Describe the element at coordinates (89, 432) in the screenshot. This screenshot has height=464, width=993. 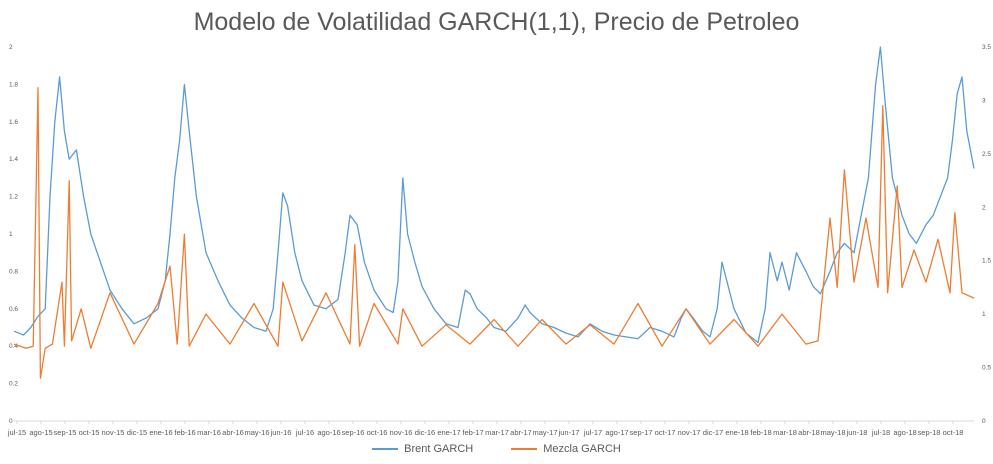
I see `x-tick-label: oct-15` at that location.